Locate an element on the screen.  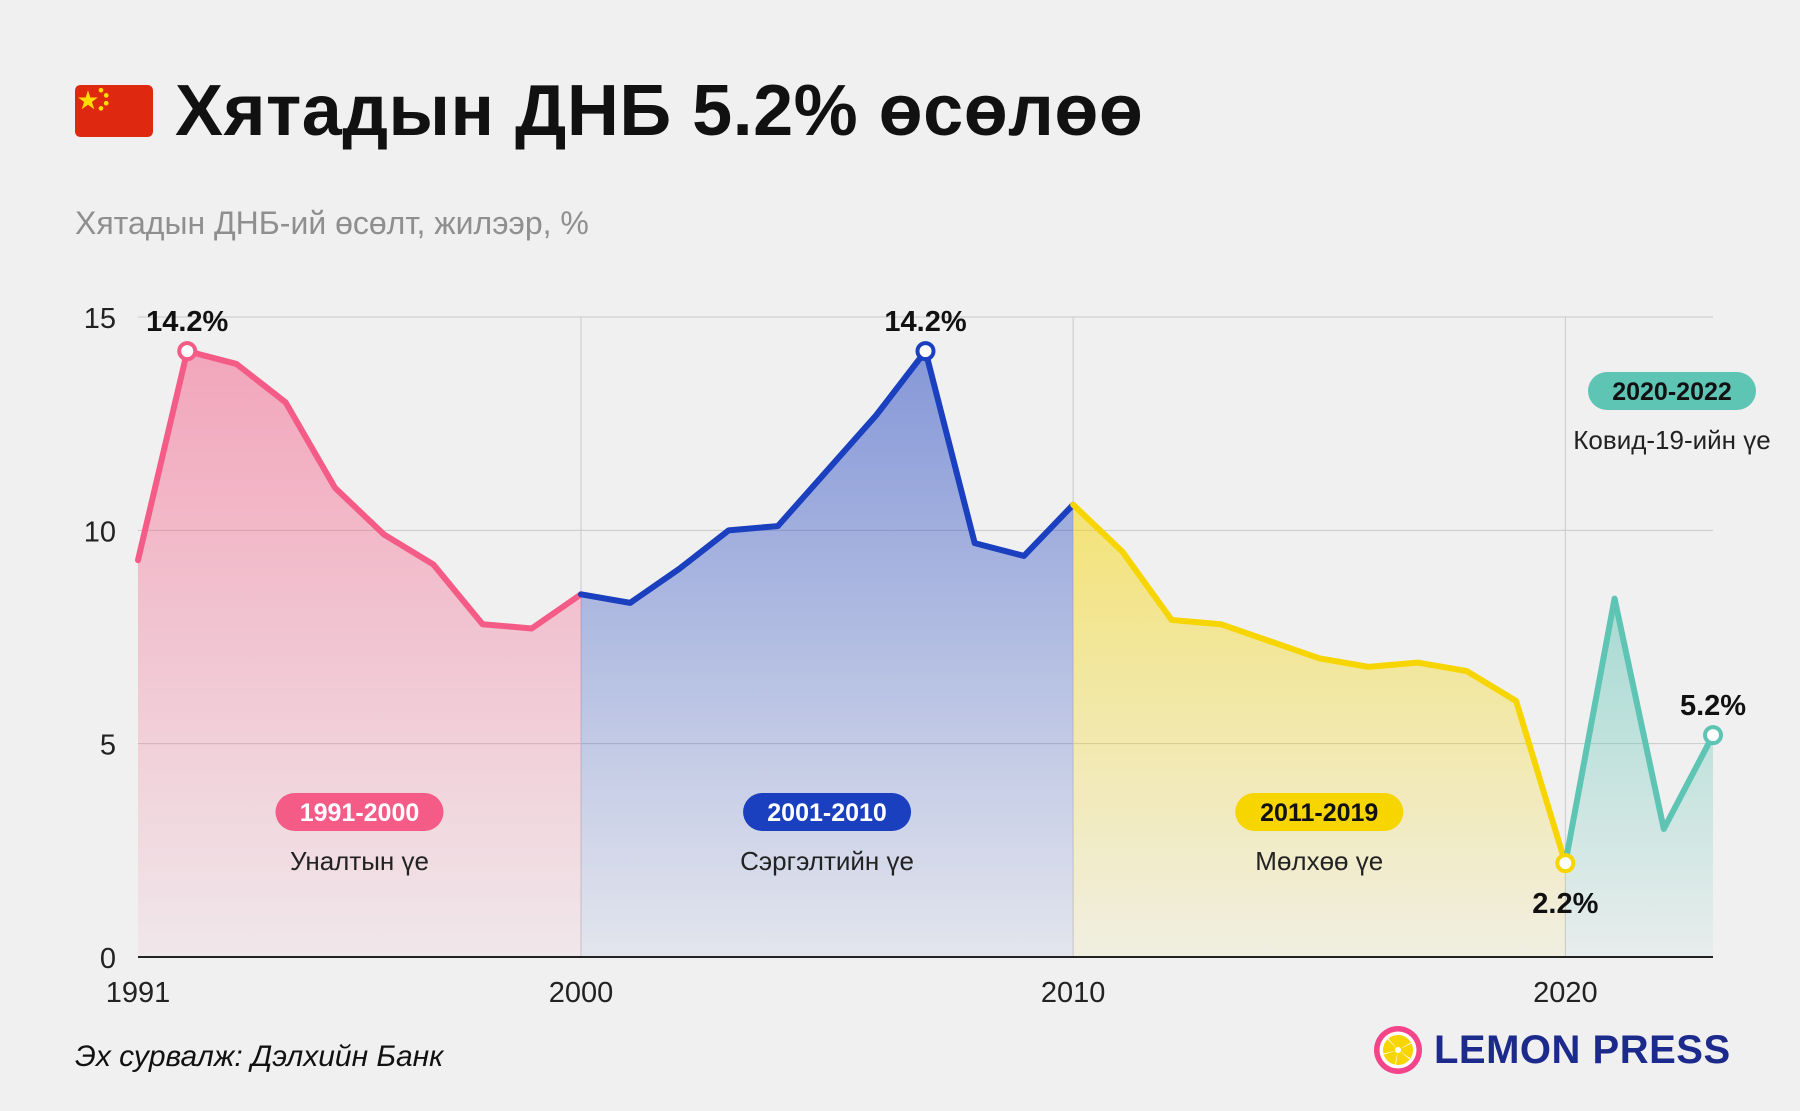
period-pill-text-2001-2010: 2001-2010 is located at coordinates (827, 813).